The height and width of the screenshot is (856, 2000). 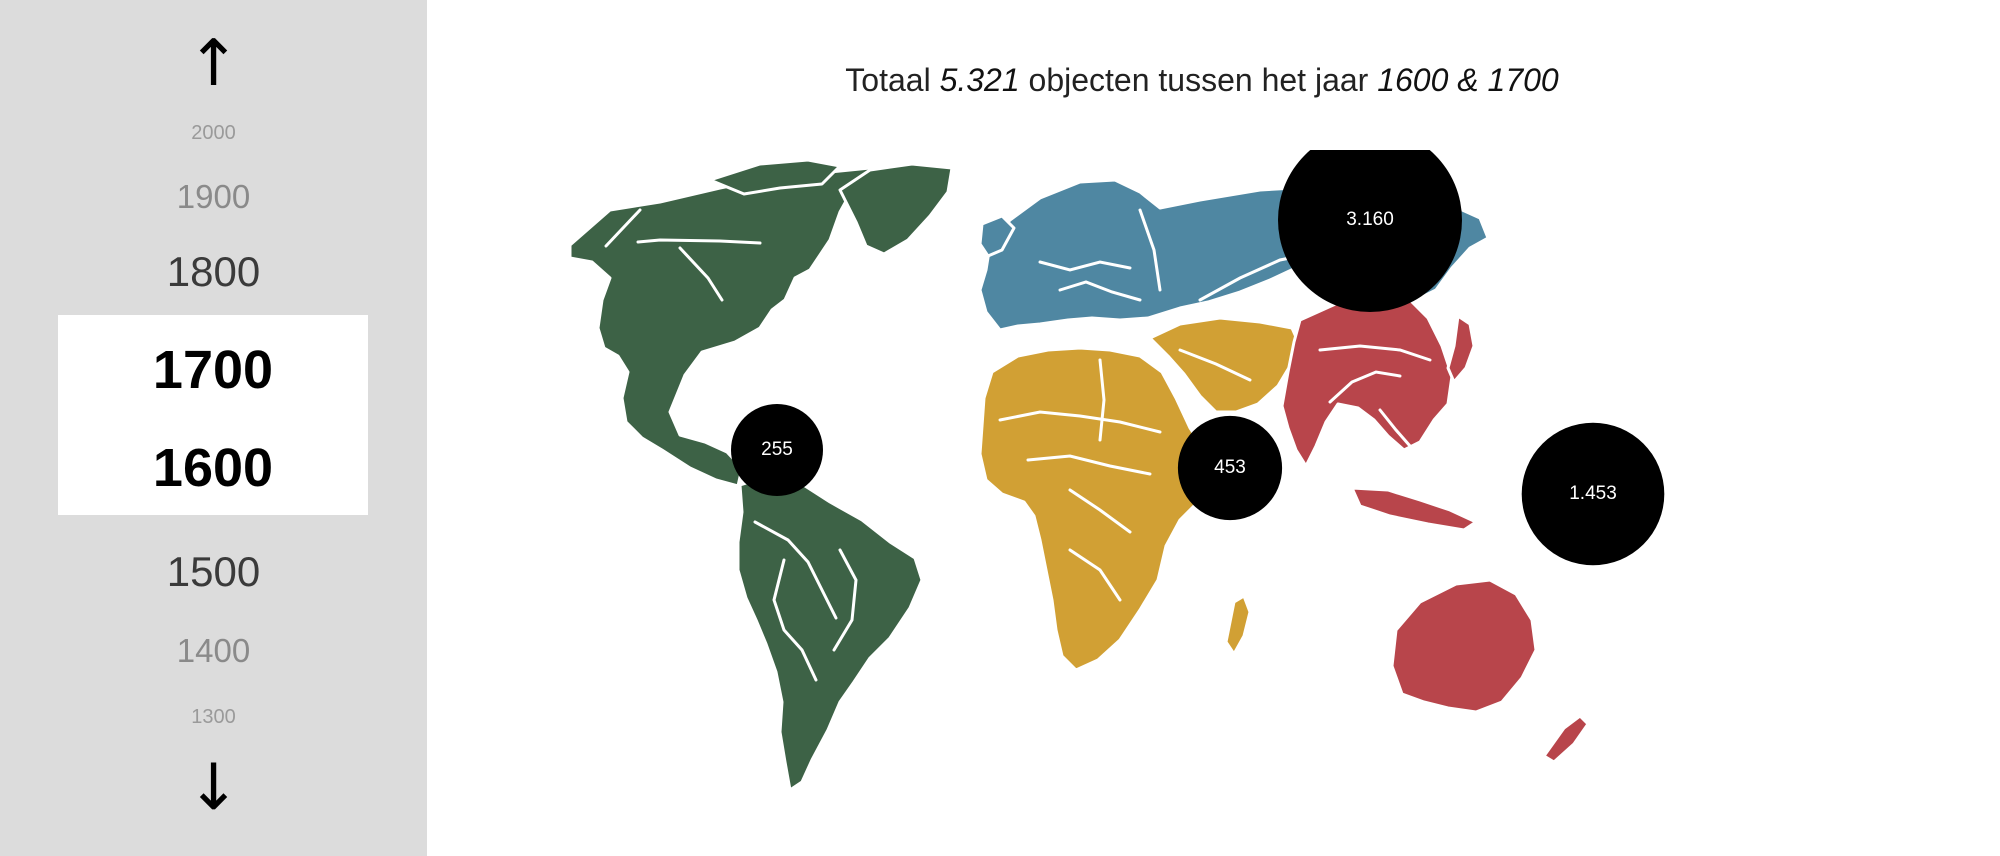 What do you see at coordinates (1230, 468) in the screenshot?
I see `bubble-africa-middle-east` at bounding box center [1230, 468].